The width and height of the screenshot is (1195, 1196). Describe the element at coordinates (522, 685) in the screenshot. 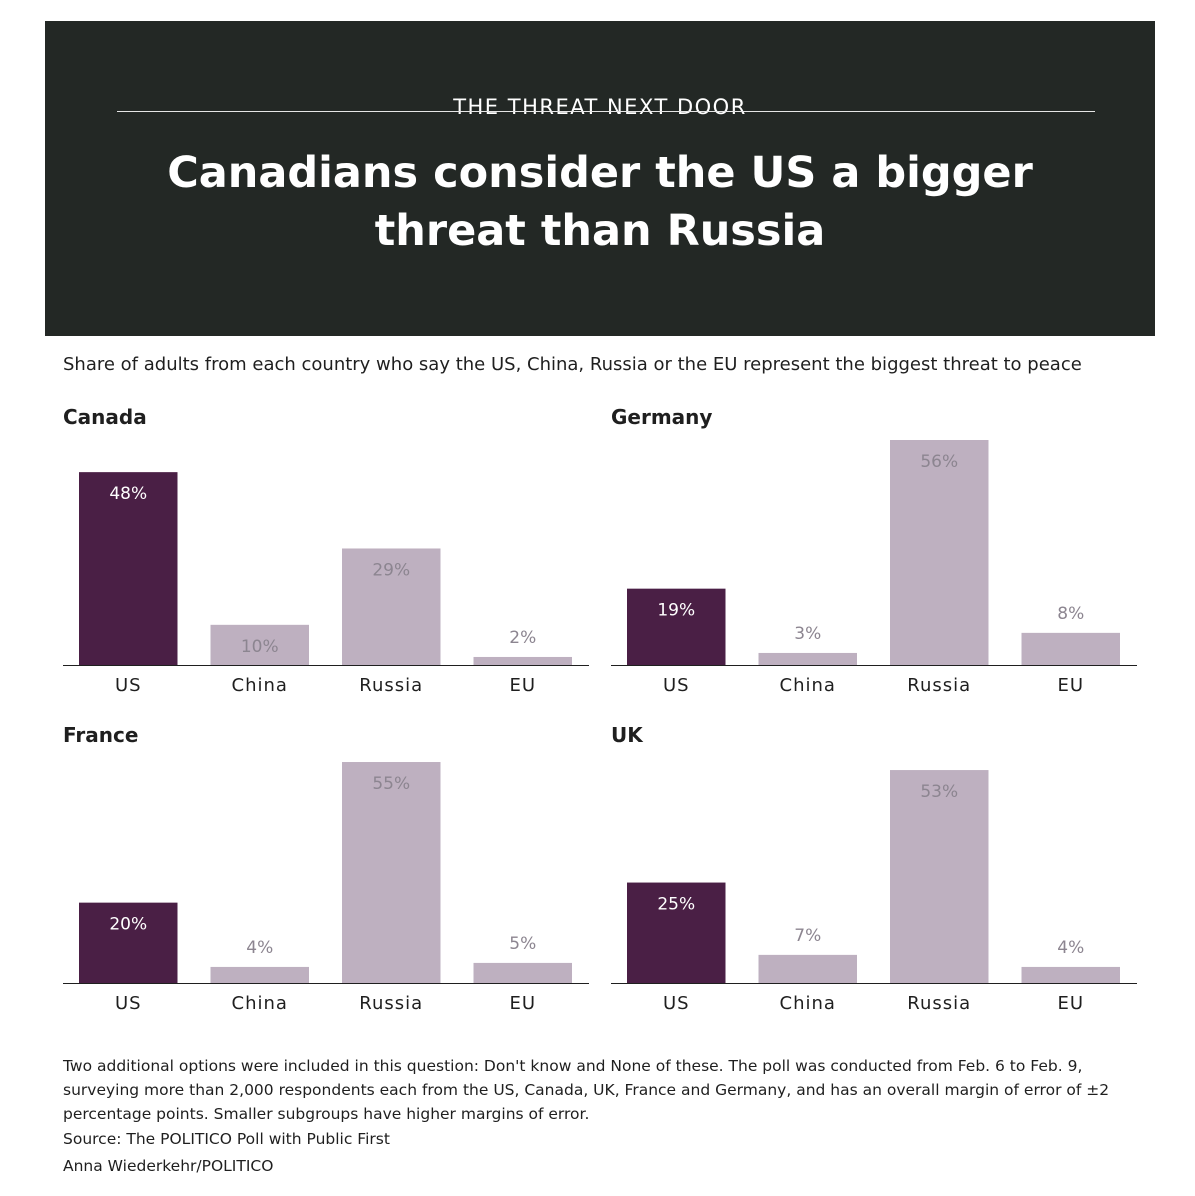

I see `tick-label-canada-eu: EU` at that location.